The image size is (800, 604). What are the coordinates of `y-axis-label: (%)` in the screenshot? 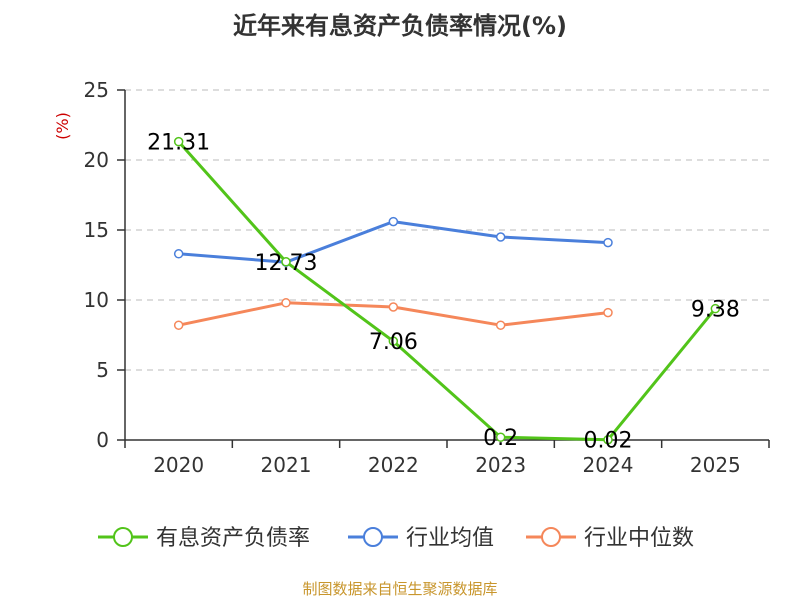 It's located at (62, 126).